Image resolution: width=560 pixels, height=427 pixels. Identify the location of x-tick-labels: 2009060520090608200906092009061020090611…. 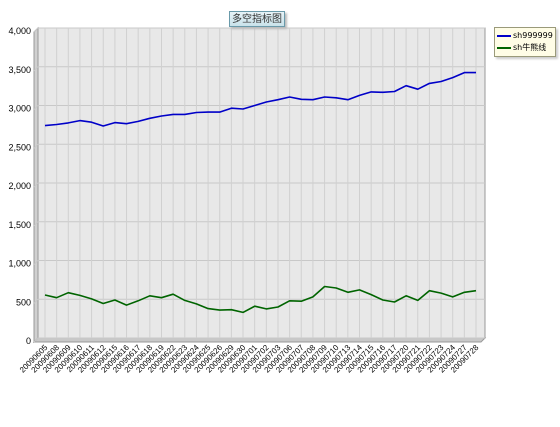
(249, 359).